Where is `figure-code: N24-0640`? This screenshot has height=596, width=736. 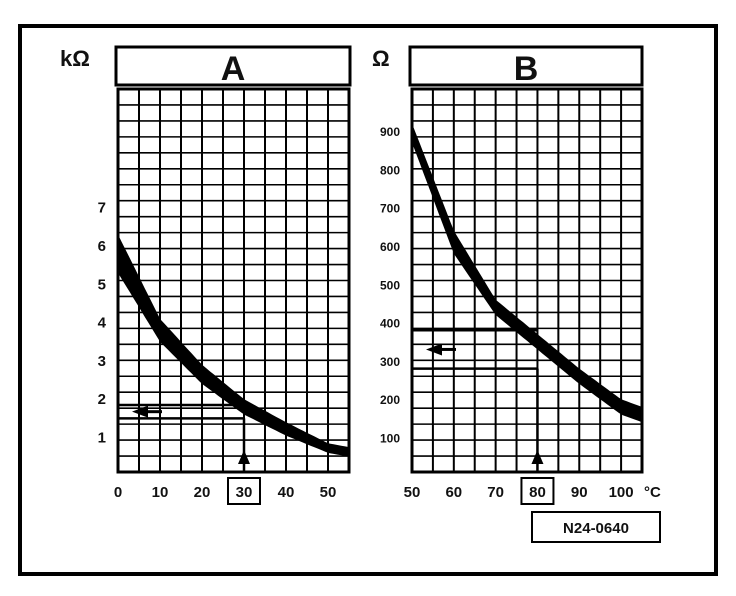
figure-code: N24-0640 is located at coordinates (596, 528).